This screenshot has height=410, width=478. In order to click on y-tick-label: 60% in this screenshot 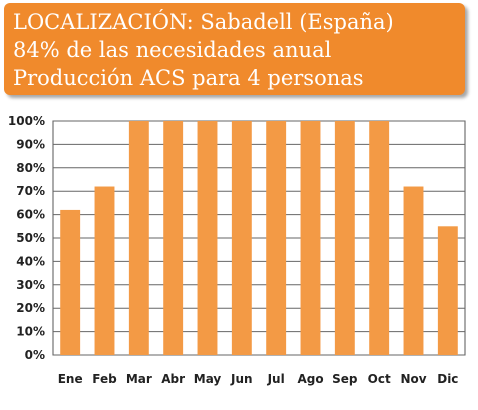, I will do `click(30, 215)`.